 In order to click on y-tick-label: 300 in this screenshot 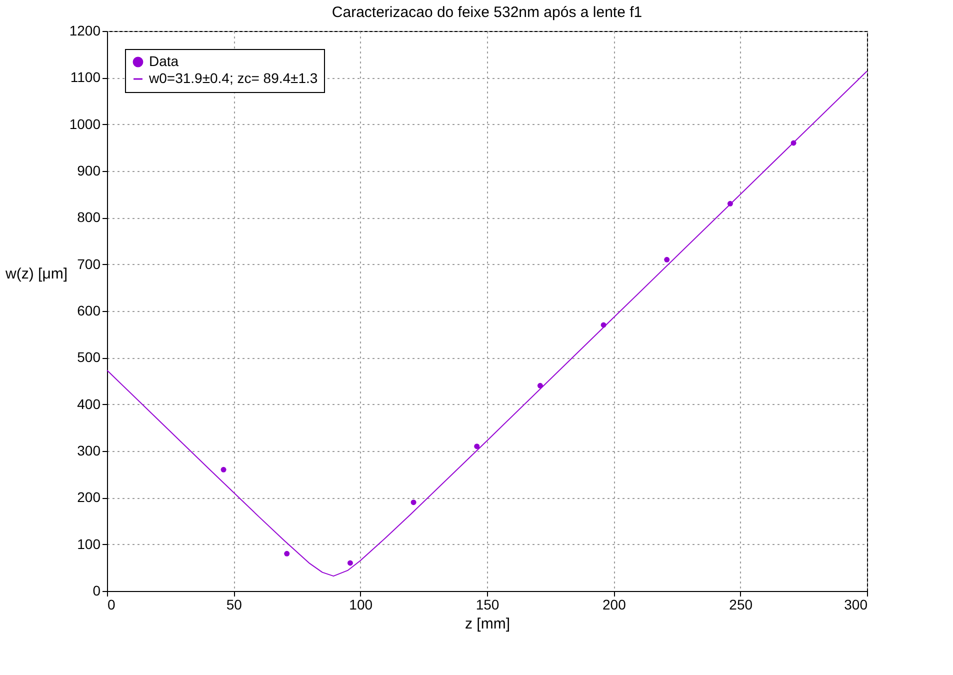, I will do `click(89, 450)`.